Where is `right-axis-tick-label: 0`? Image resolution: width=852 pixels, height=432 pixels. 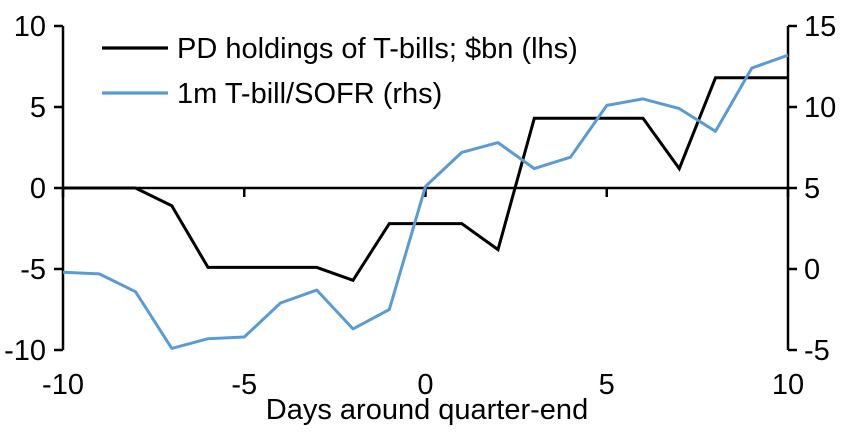
right-axis-tick-label: 0 is located at coordinates (812, 270).